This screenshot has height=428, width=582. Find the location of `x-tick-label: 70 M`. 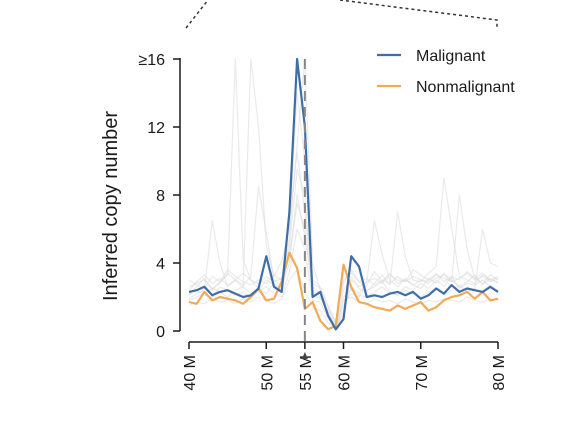

x-tick-label: 70 M is located at coordinates (422, 373).